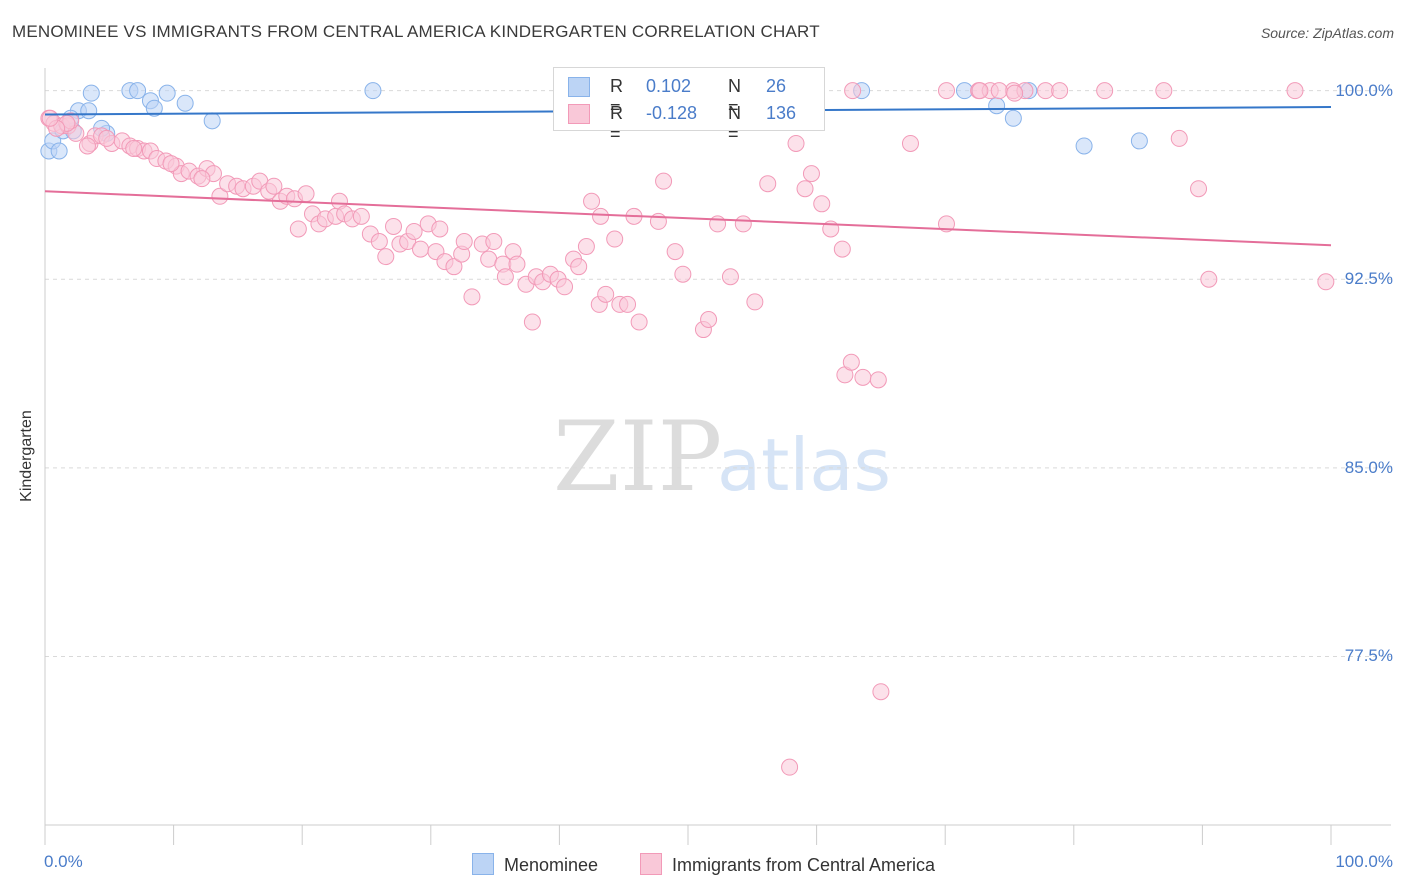  Describe the element at coordinates (551, 865) in the screenshot. I see `legend-label-menominee: Menominee` at that location.